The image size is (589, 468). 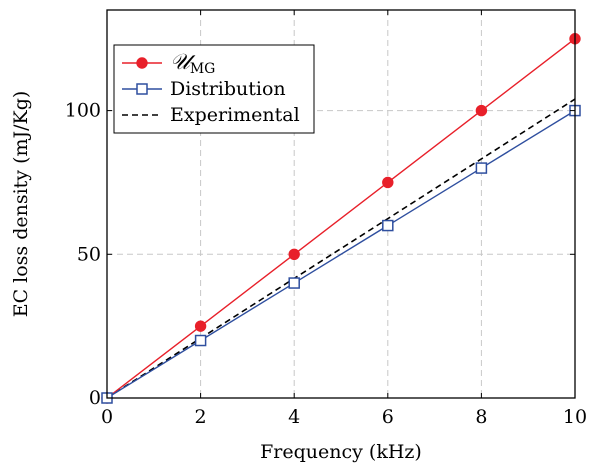 What do you see at coordinates (21, 204) in the screenshot?
I see `y-axis-label: EC loss density (mJ/Kg)` at bounding box center [21, 204].